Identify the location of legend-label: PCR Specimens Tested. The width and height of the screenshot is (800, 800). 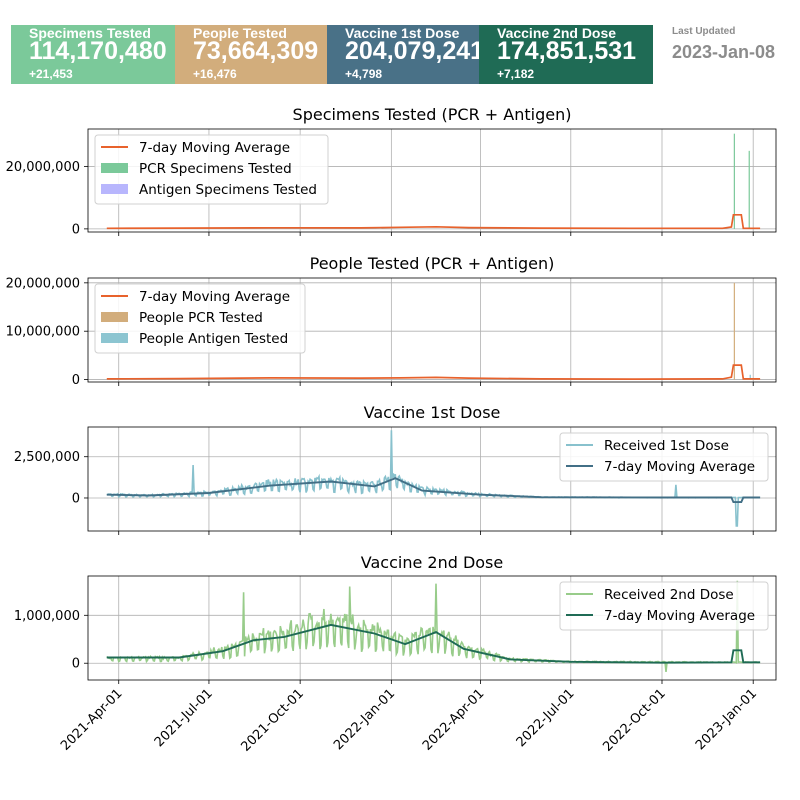
(215, 169).